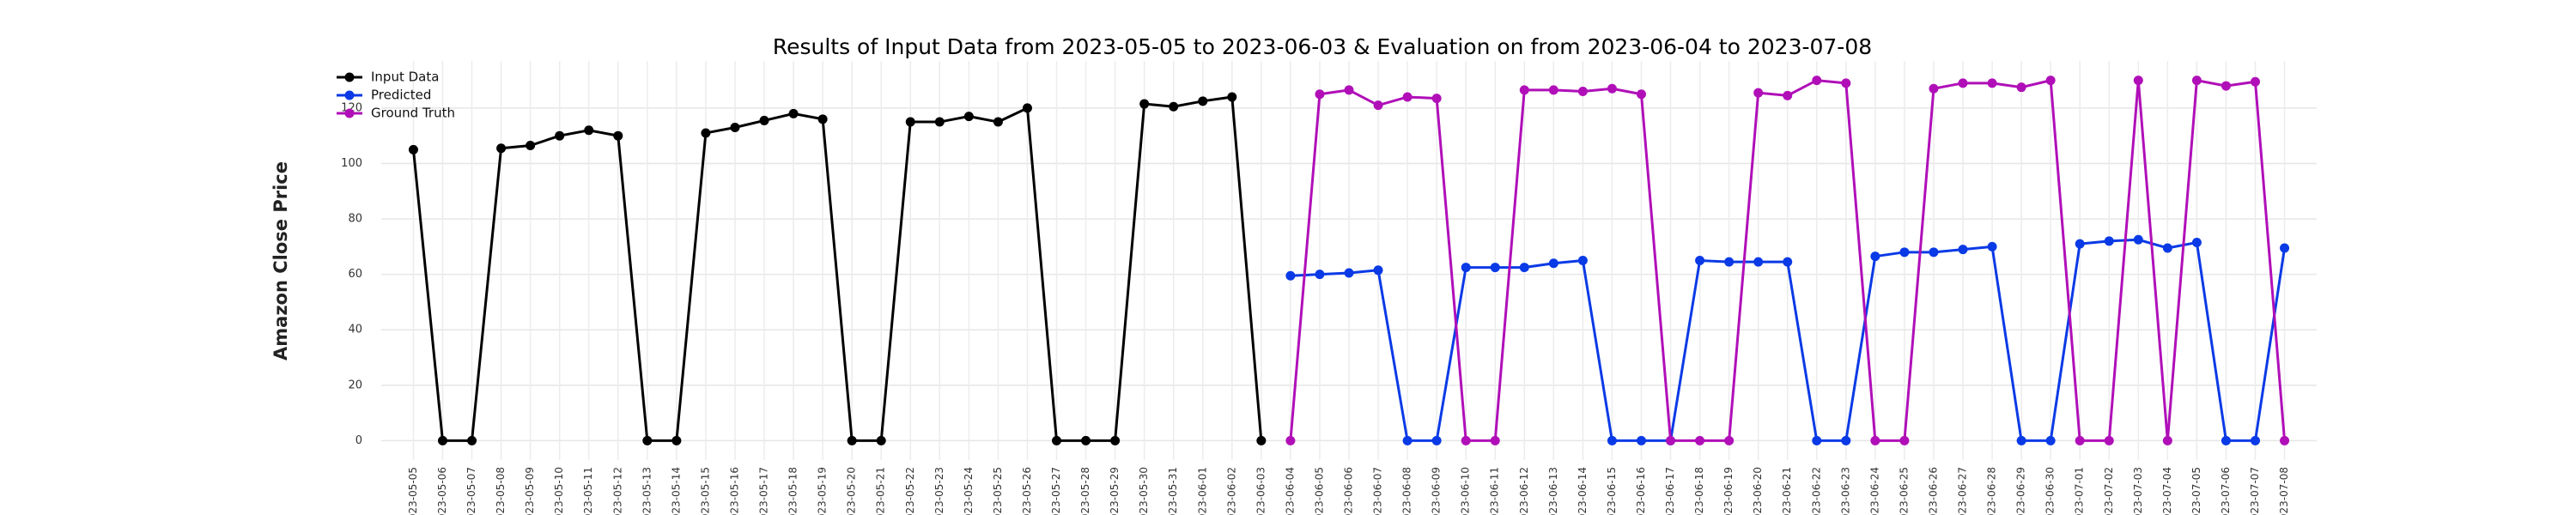 This screenshot has height=515, width=2576. I want to click on x-tick-label: 2023-07-02, so click(2109, 491).